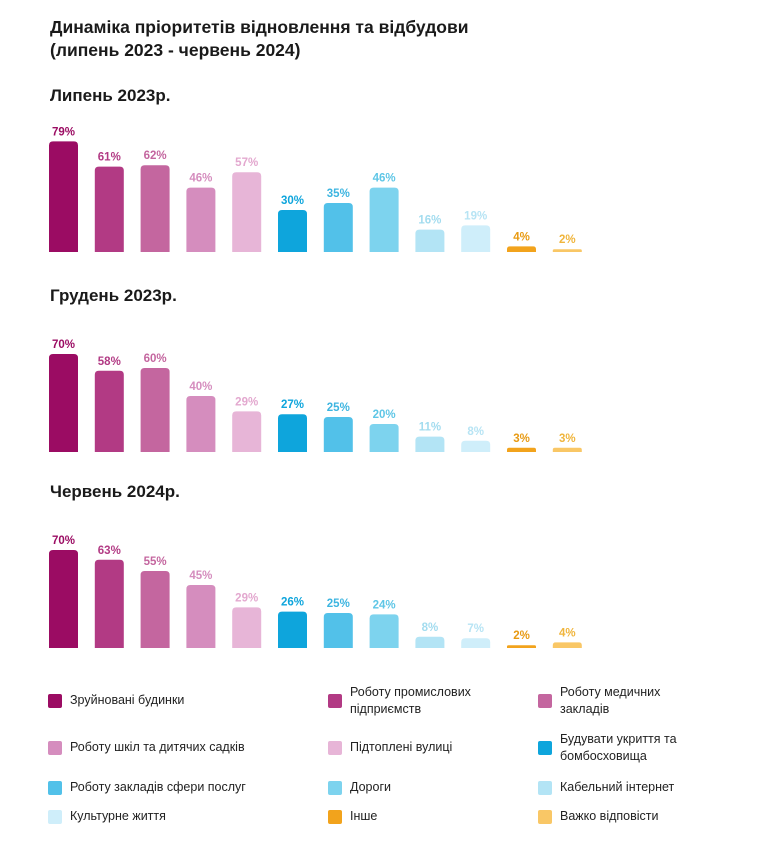 The image size is (768, 849). Describe the element at coordinates (155, 562) in the screenshot. I see `bar-value-label: 55%` at that location.